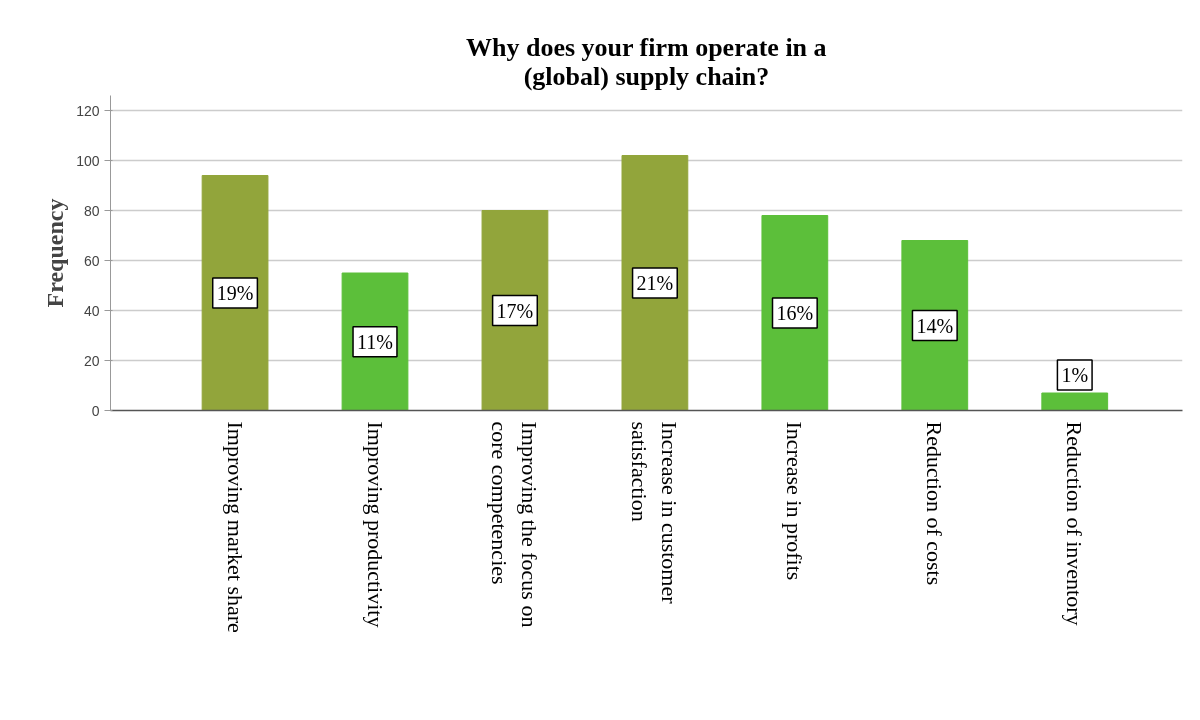 This screenshot has height=720, width=1200. I want to click on y-tick-label: 60, so click(91, 260).